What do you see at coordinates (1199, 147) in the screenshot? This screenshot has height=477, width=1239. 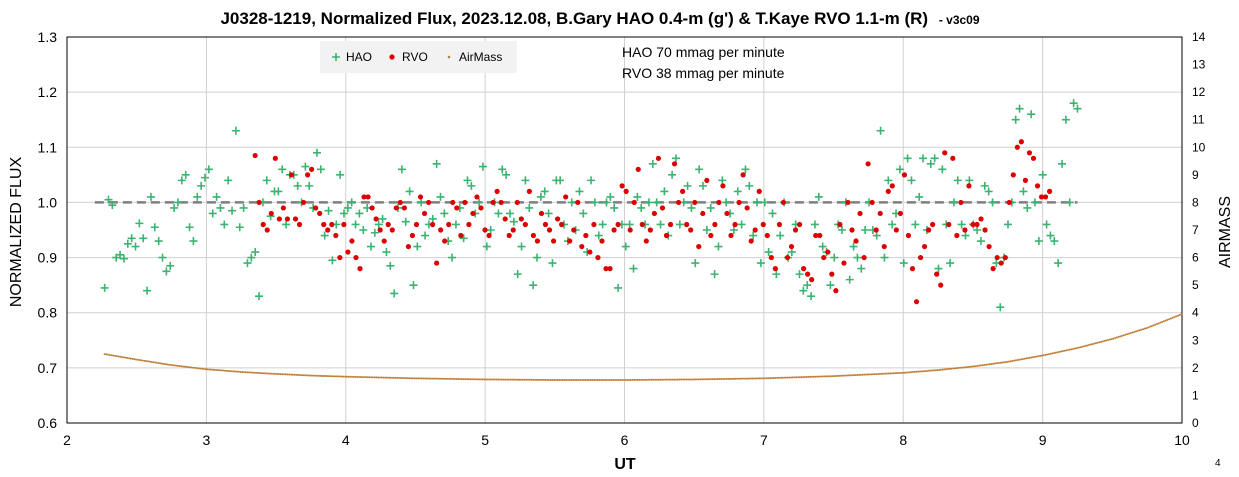 I see `y2-tick-label: 10` at bounding box center [1199, 147].